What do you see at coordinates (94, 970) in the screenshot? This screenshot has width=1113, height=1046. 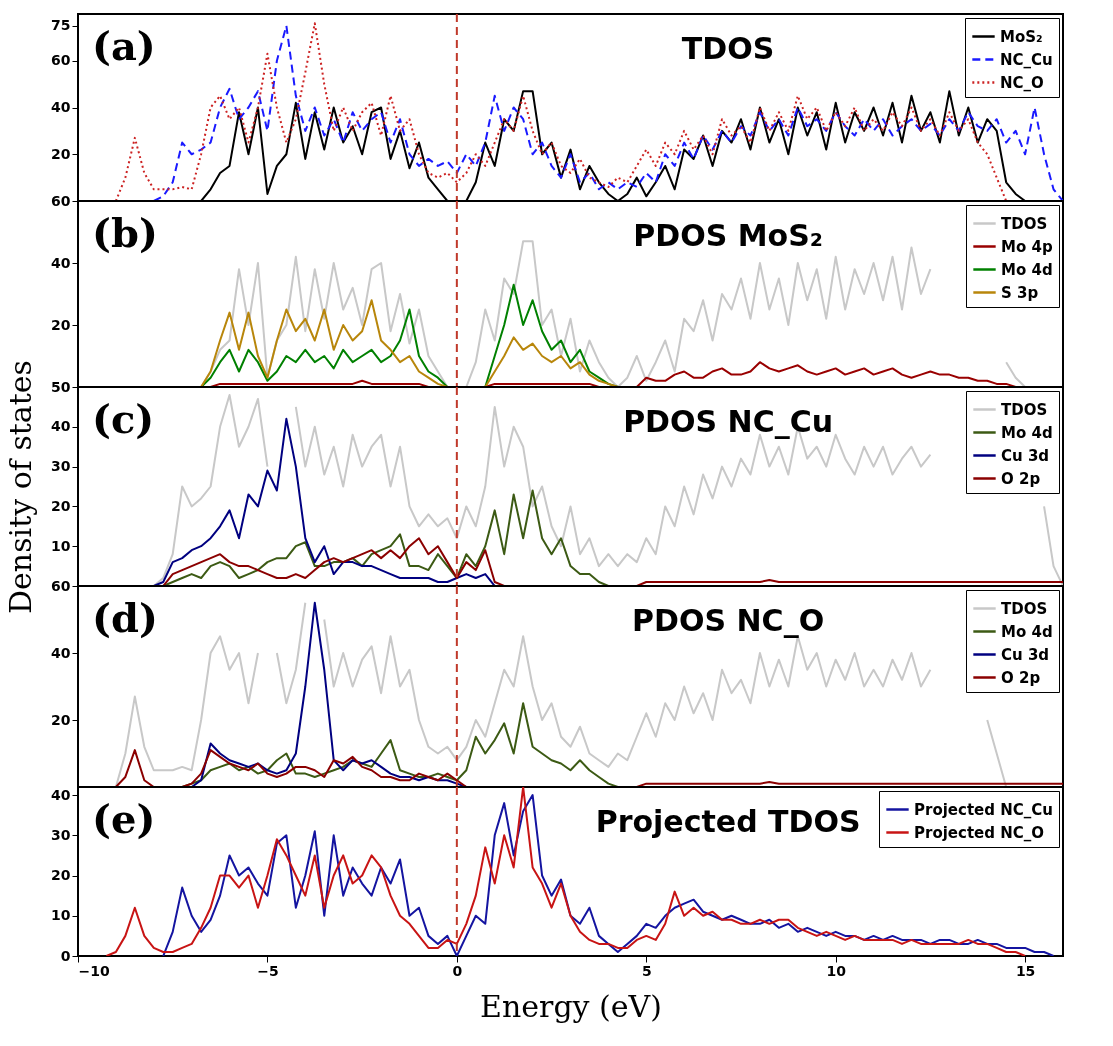 I see `x-tick-label: −10` at bounding box center [94, 970].